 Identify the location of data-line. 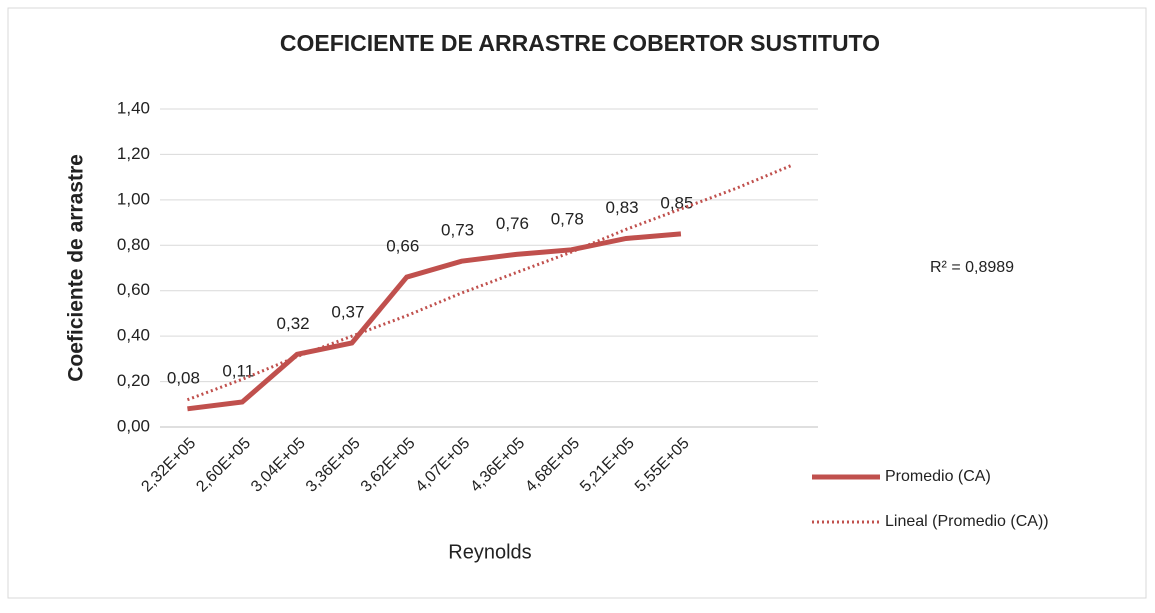
(434, 321).